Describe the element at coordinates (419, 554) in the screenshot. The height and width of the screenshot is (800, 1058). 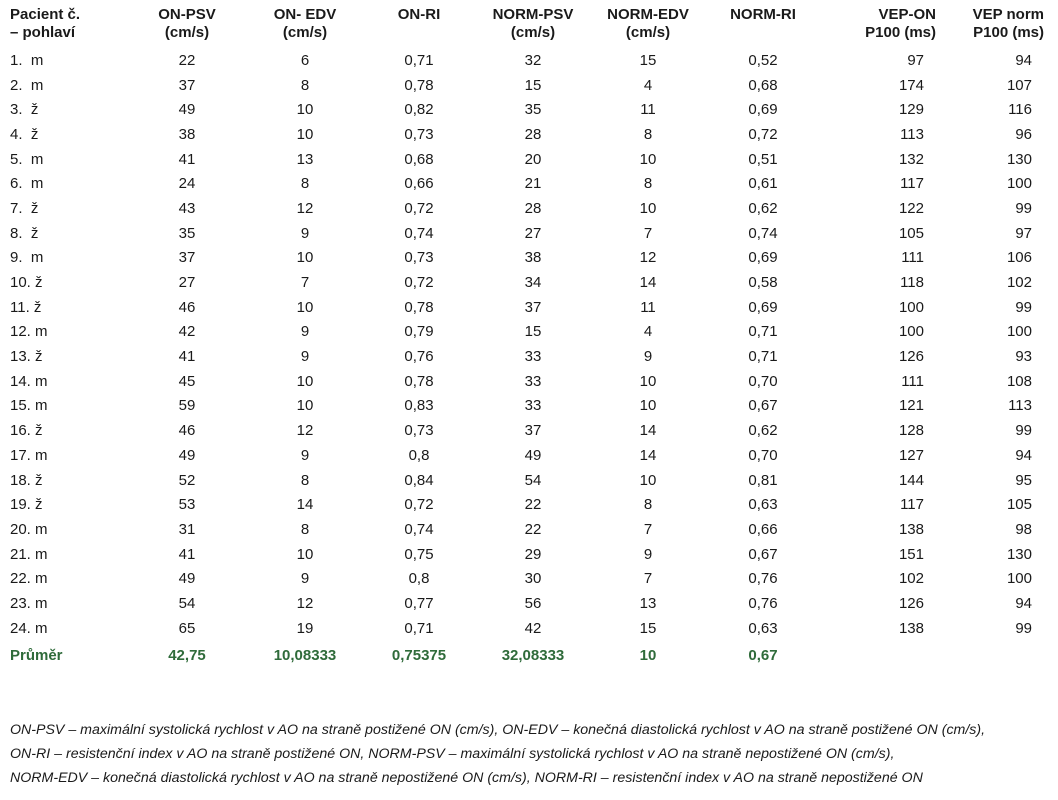
I see `table-cell: 0,75` at that location.